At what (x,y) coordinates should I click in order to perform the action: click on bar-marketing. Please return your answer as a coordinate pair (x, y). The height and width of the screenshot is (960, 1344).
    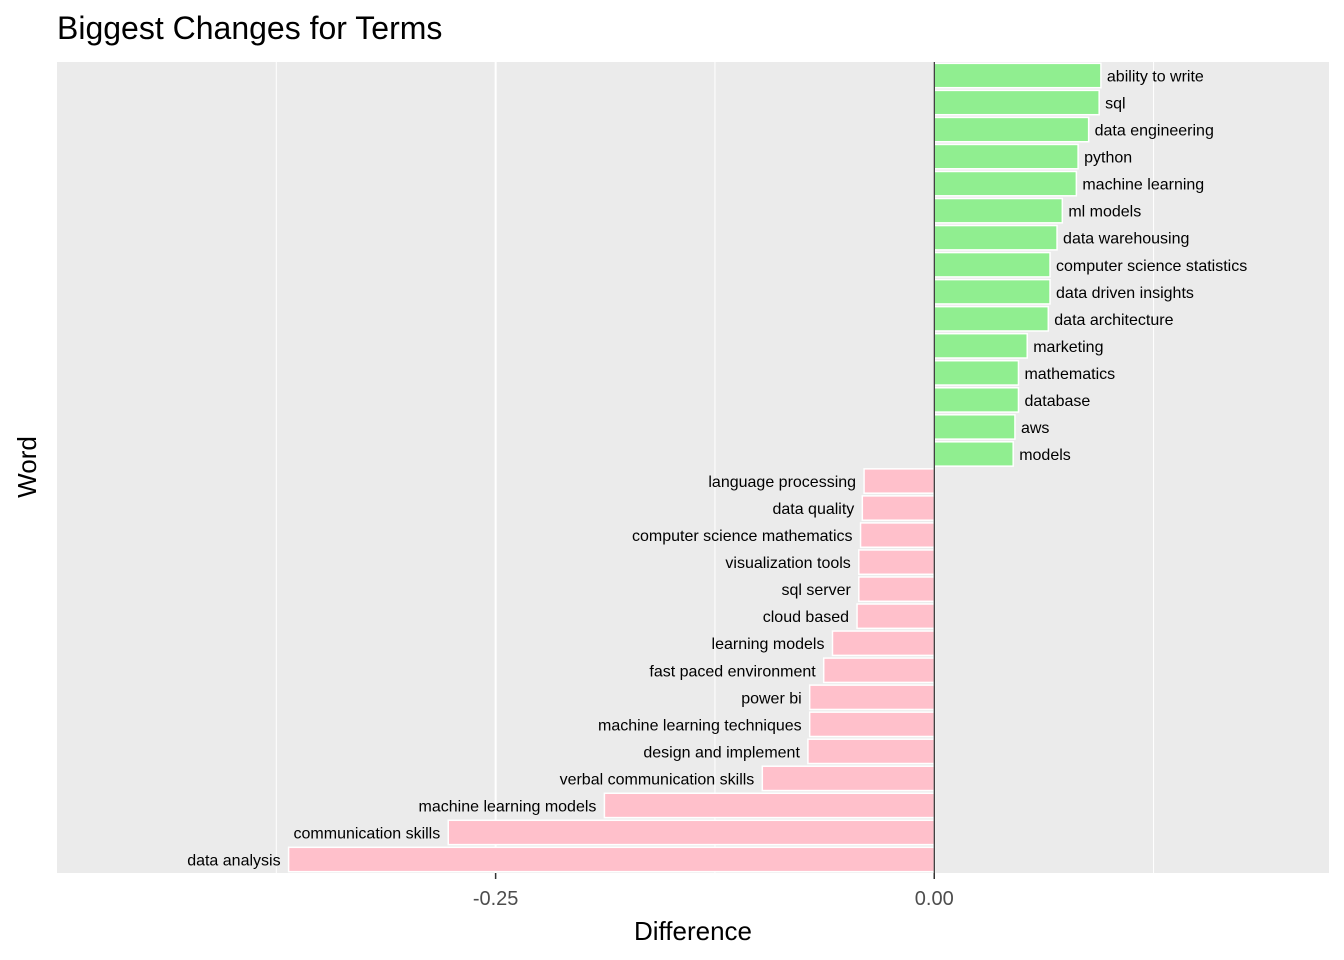
    Looking at the image, I should click on (980, 345).